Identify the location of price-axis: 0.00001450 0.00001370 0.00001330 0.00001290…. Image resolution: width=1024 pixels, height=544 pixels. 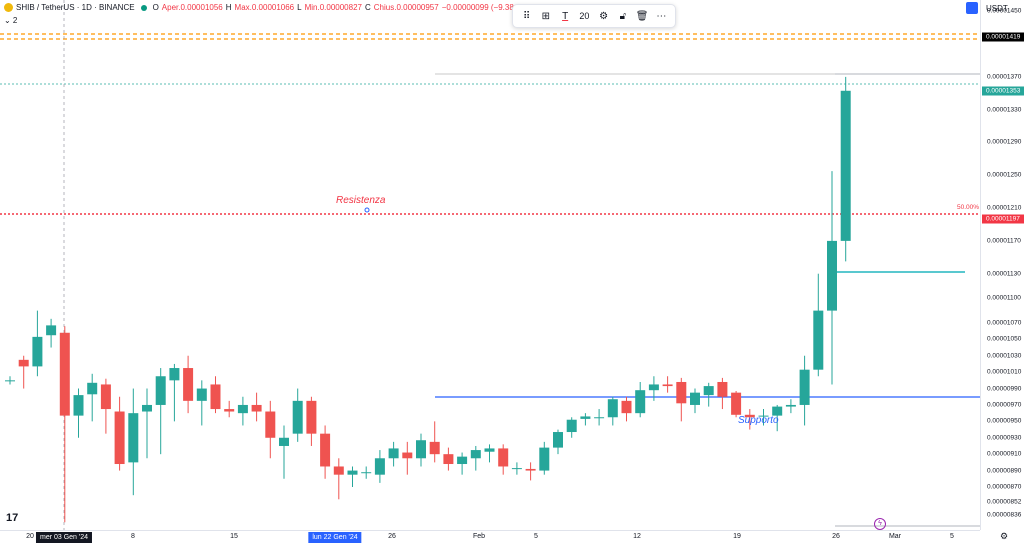
(1002, 265).